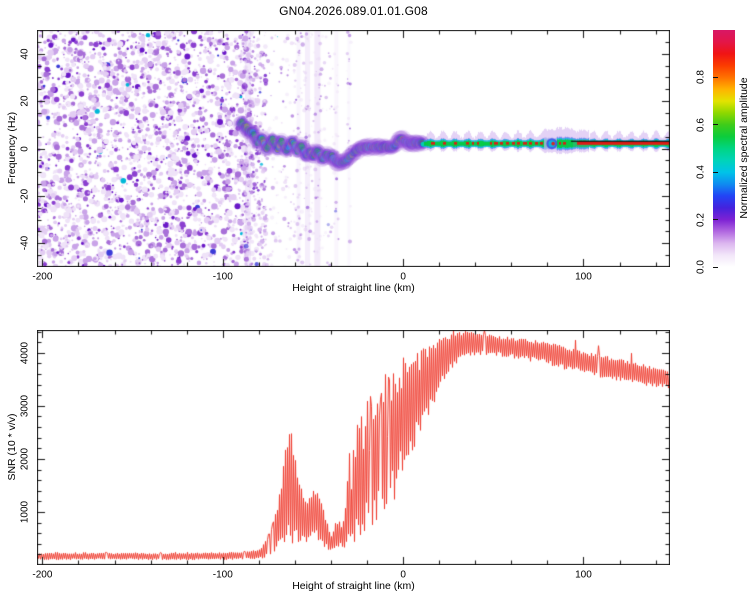 The image size is (750, 600). I want to click on y-tick-label: 4000, so click(25, 352).